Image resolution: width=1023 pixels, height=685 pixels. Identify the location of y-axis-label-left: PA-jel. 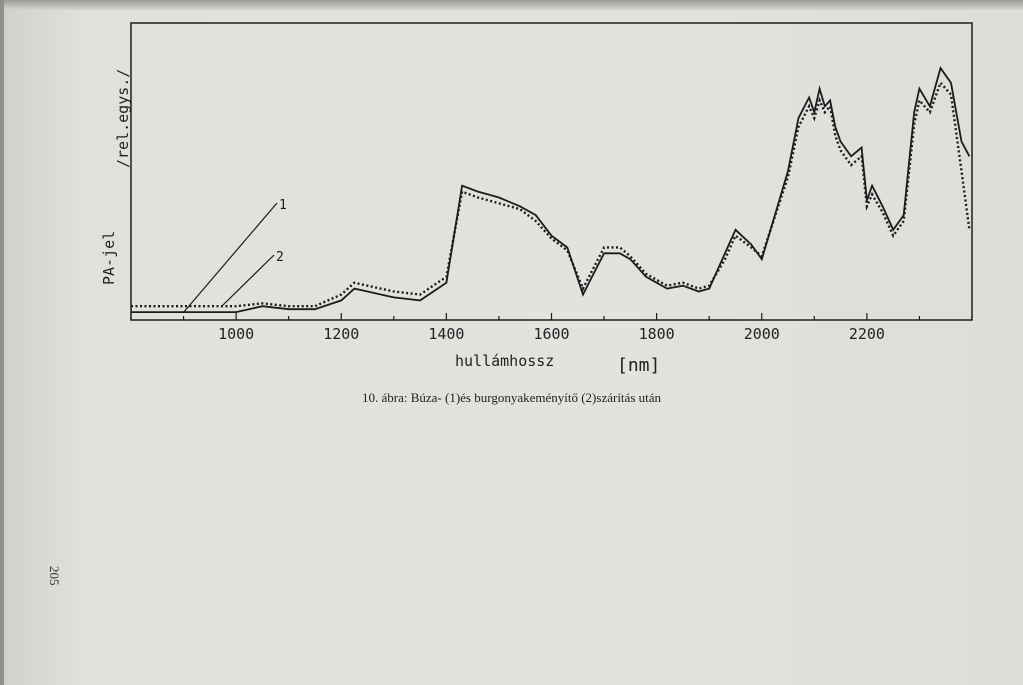
(109, 258).